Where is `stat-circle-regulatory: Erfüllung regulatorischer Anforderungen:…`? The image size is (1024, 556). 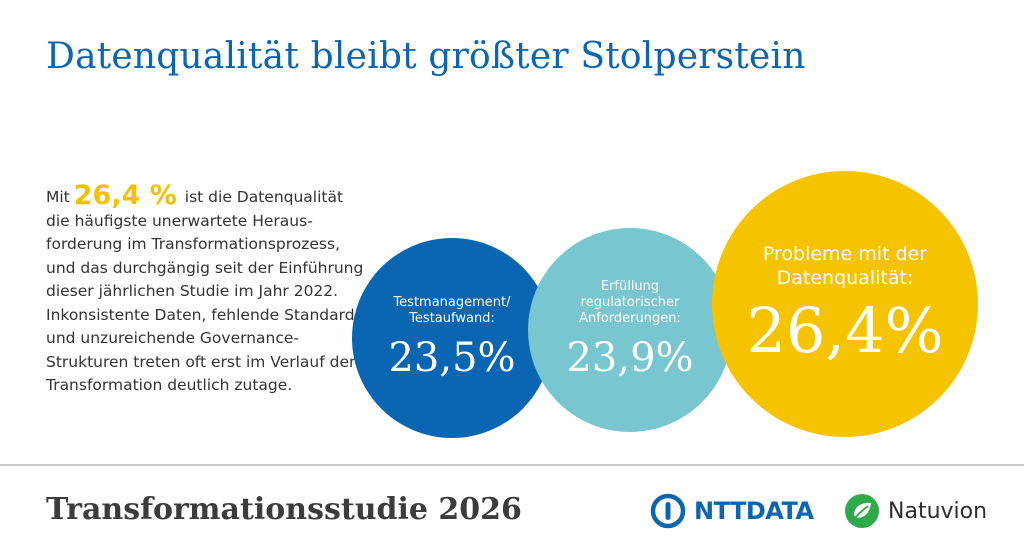 stat-circle-regulatory: Erfüllung regulatorischer Anforderungen:… is located at coordinates (630, 330).